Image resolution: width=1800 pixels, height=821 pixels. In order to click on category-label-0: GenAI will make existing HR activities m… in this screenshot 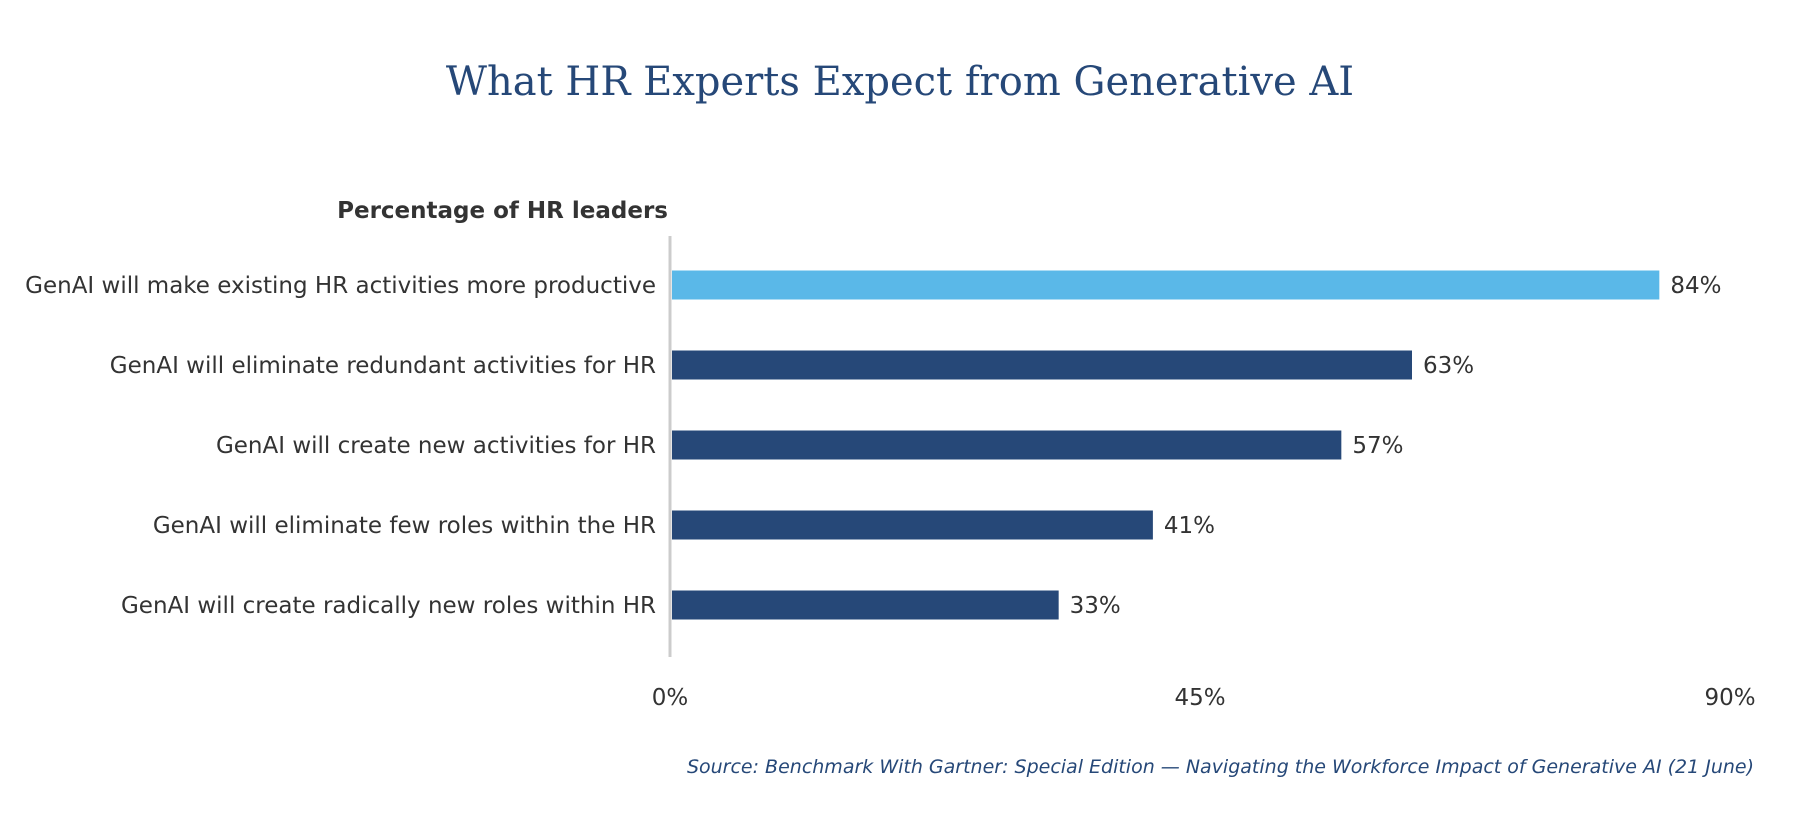, I will do `click(340, 286)`.